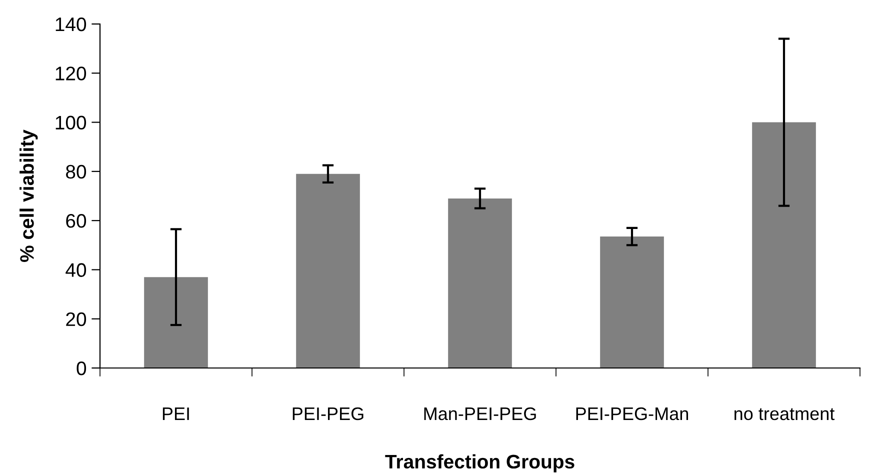  What do you see at coordinates (479, 463) in the screenshot?
I see `x-axis-title: Transfection Groups` at bounding box center [479, 463].